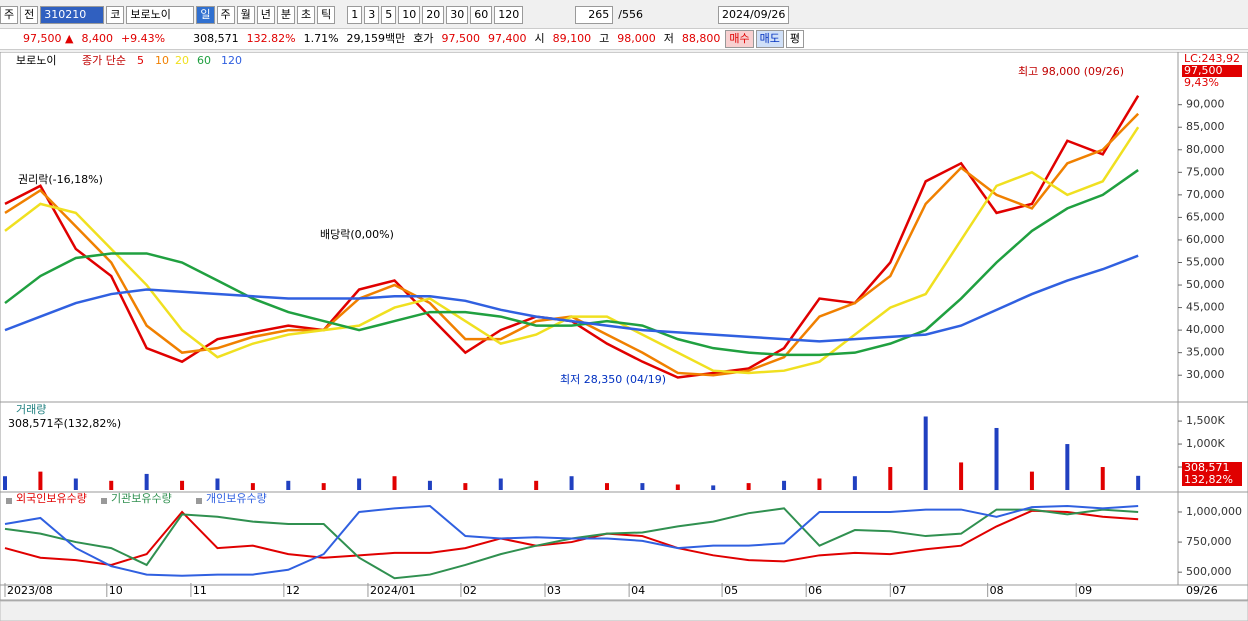  Describe the element at coordinates (481, 15) in the screenshot. I see `n: 60` at that location.